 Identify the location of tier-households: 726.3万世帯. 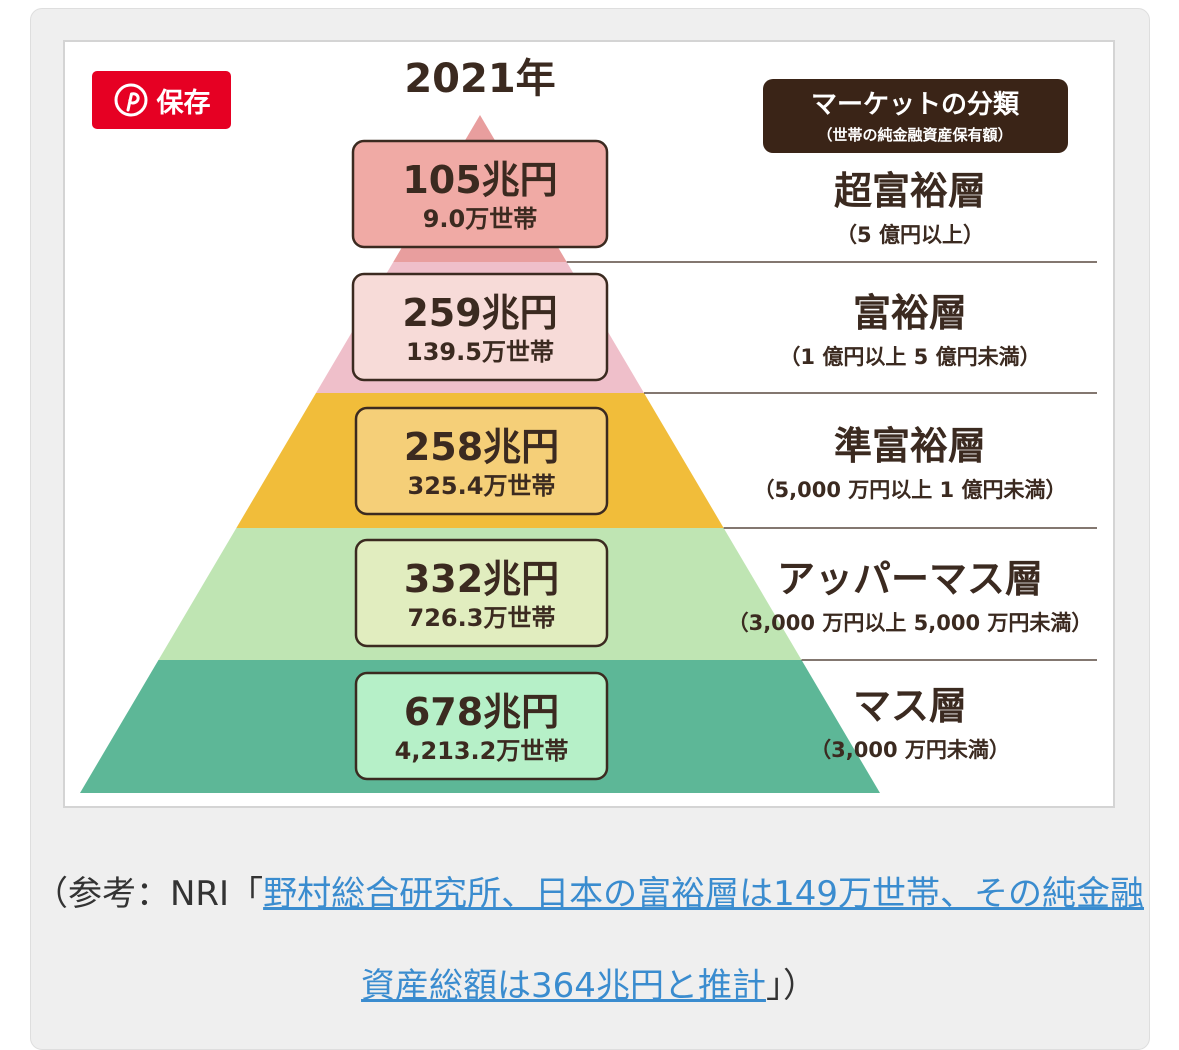
(482, 618).